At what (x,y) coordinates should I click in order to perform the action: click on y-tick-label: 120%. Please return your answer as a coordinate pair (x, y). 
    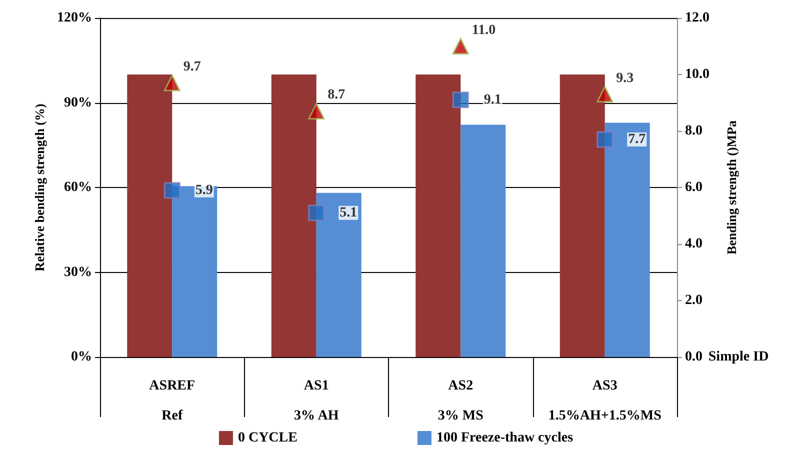
    Looking at the image, I should click on (74, 18).